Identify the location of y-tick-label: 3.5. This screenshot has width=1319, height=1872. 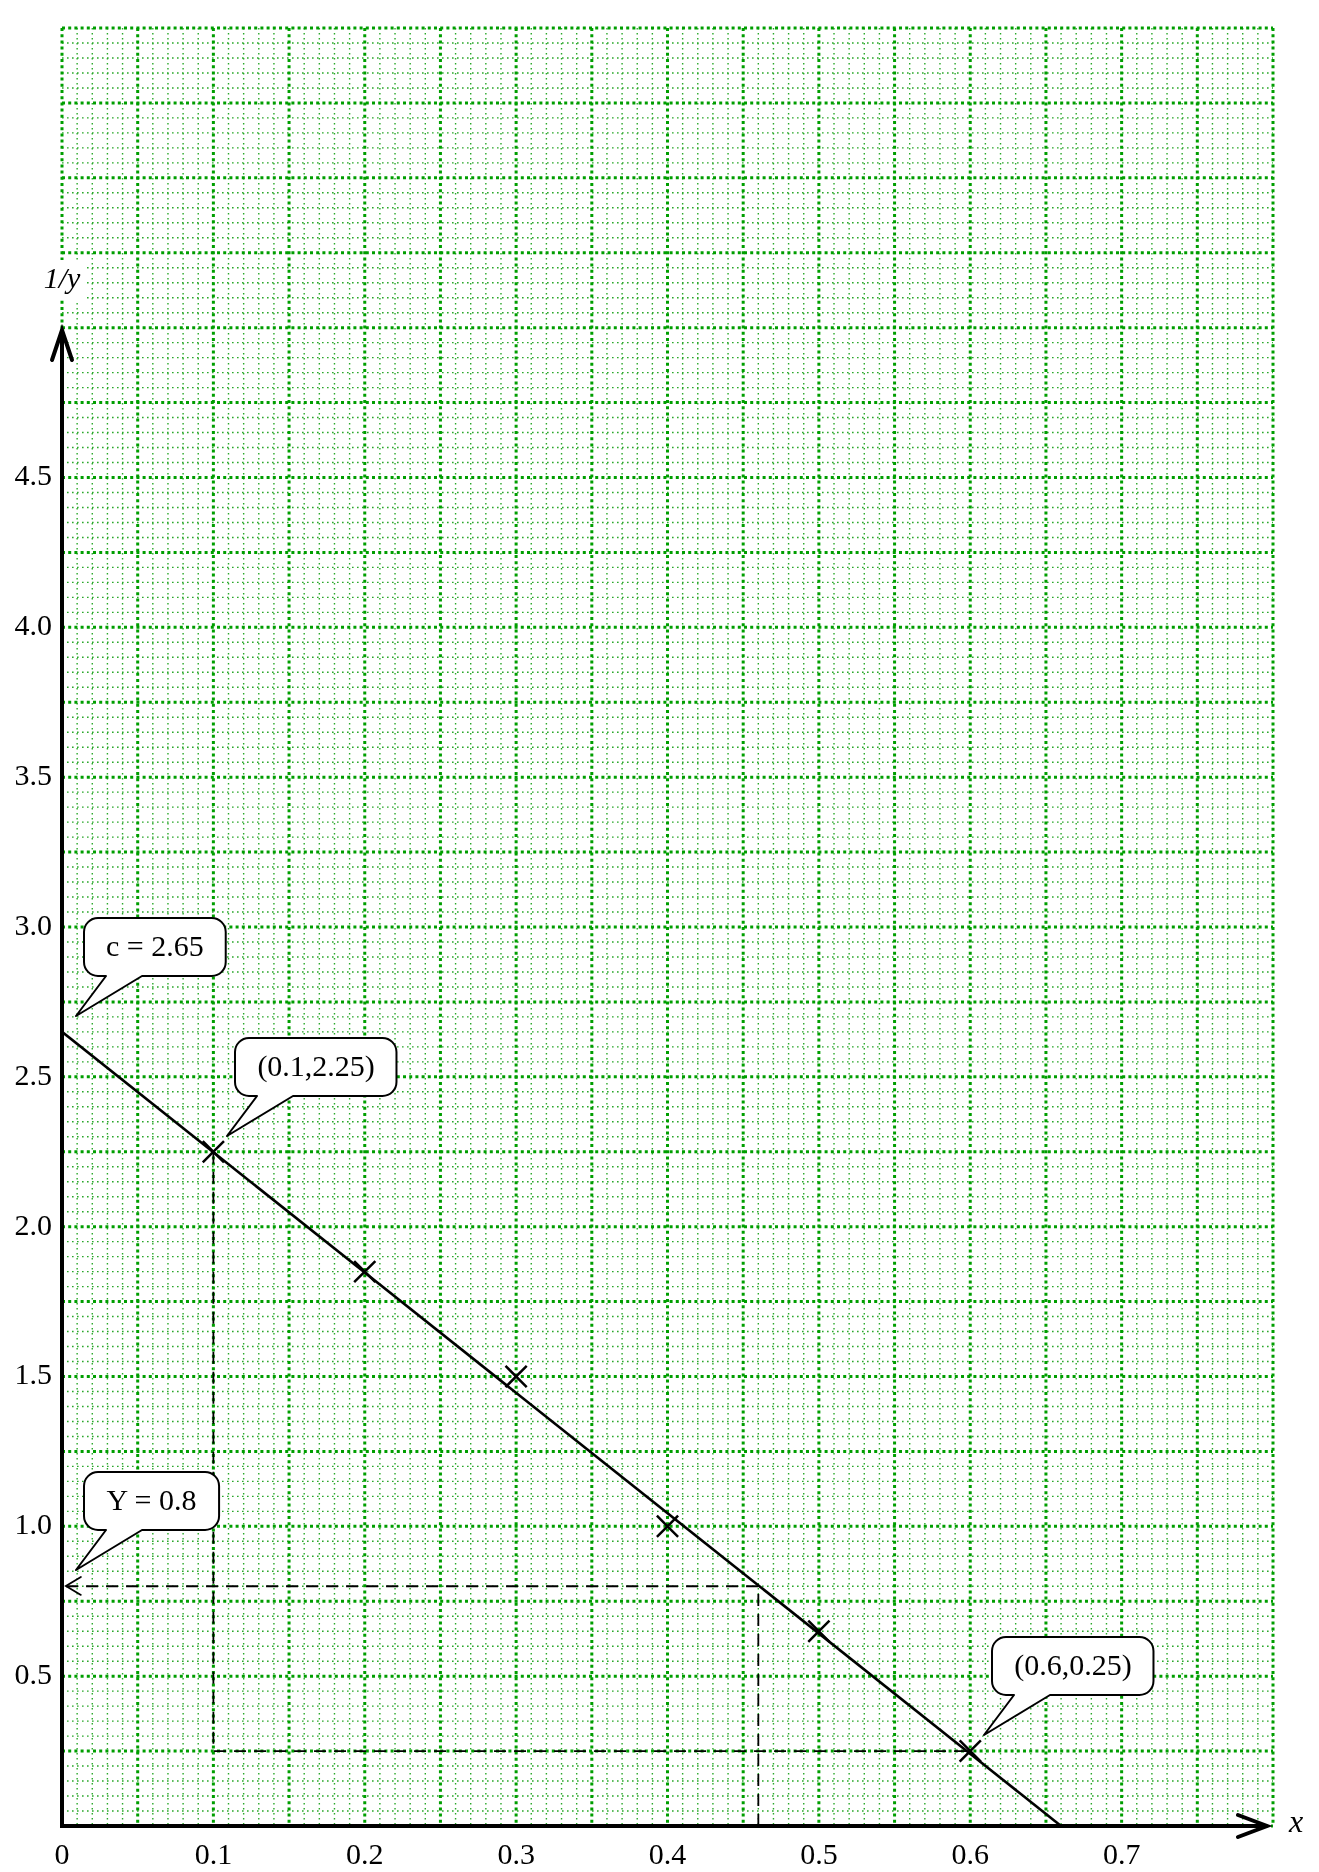
(33, 775).